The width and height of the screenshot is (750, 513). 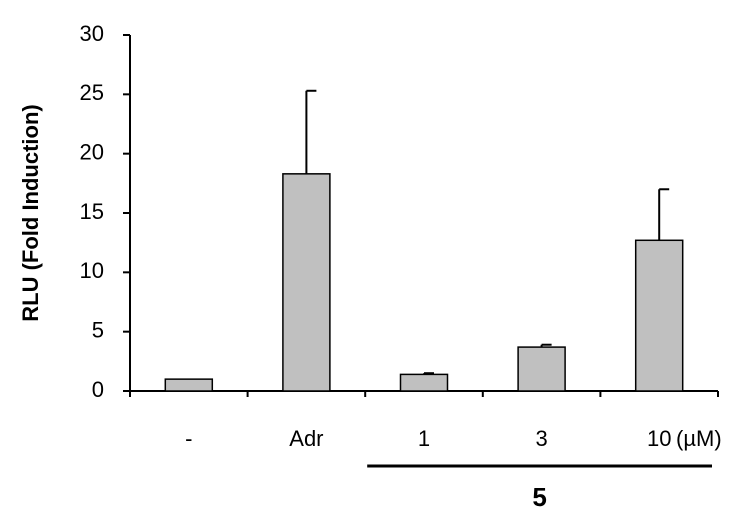 I want to click on x-tick-label: Adr, so click(x=306, y=438).